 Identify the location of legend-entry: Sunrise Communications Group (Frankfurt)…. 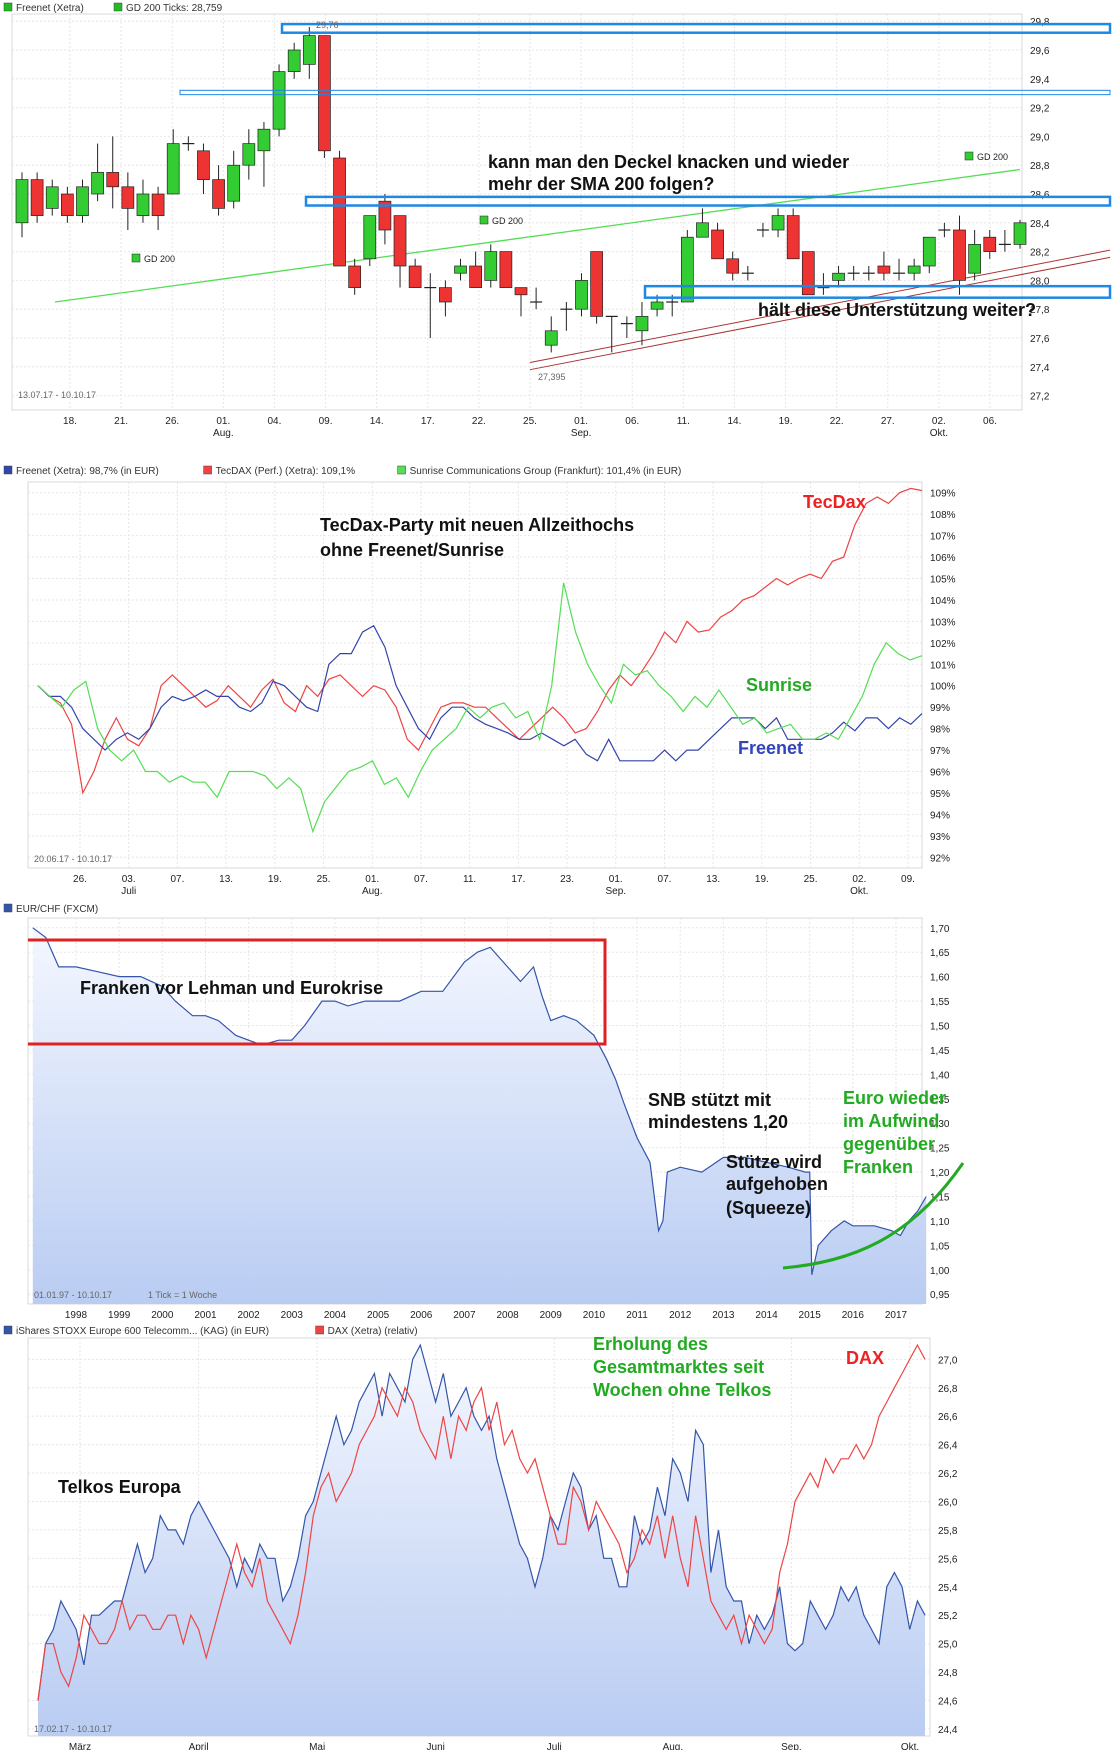
(546, 471).